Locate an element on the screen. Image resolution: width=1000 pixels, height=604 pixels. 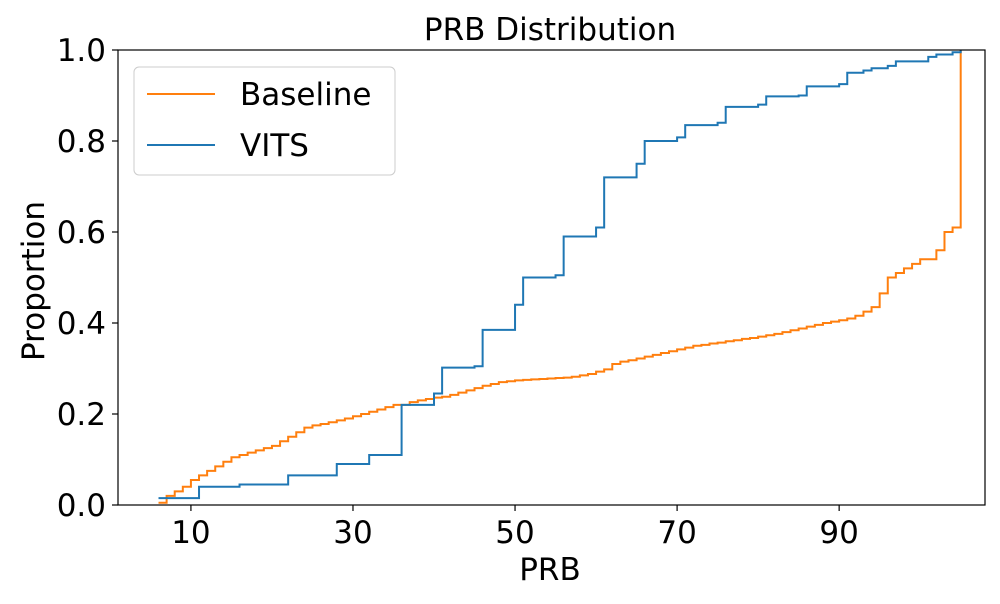
y-axis-label: Proportion is located at coordinates (34, 281).